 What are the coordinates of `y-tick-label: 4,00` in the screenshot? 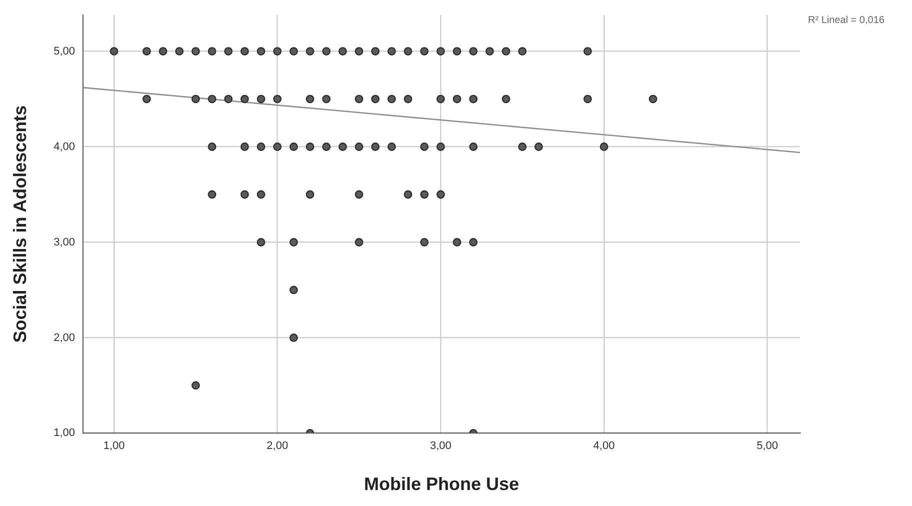 It's located at (65, 146).